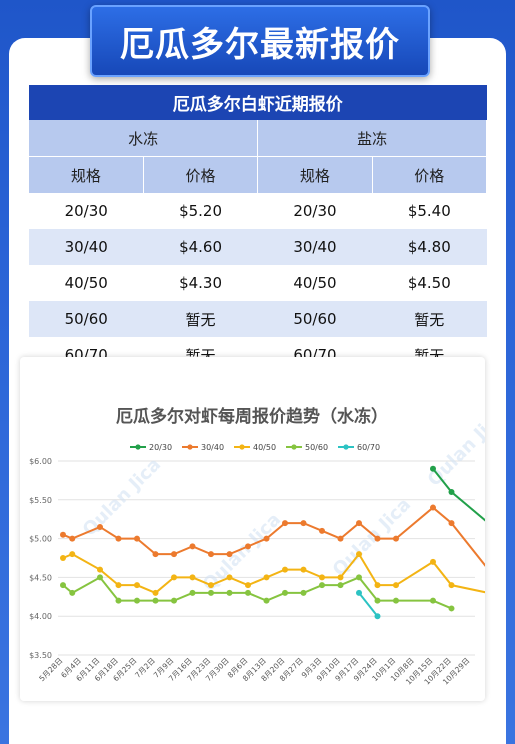  Describe the element at coordinates (201, 174) in the screenshot. I see `column-header-price: 价格` at that location.